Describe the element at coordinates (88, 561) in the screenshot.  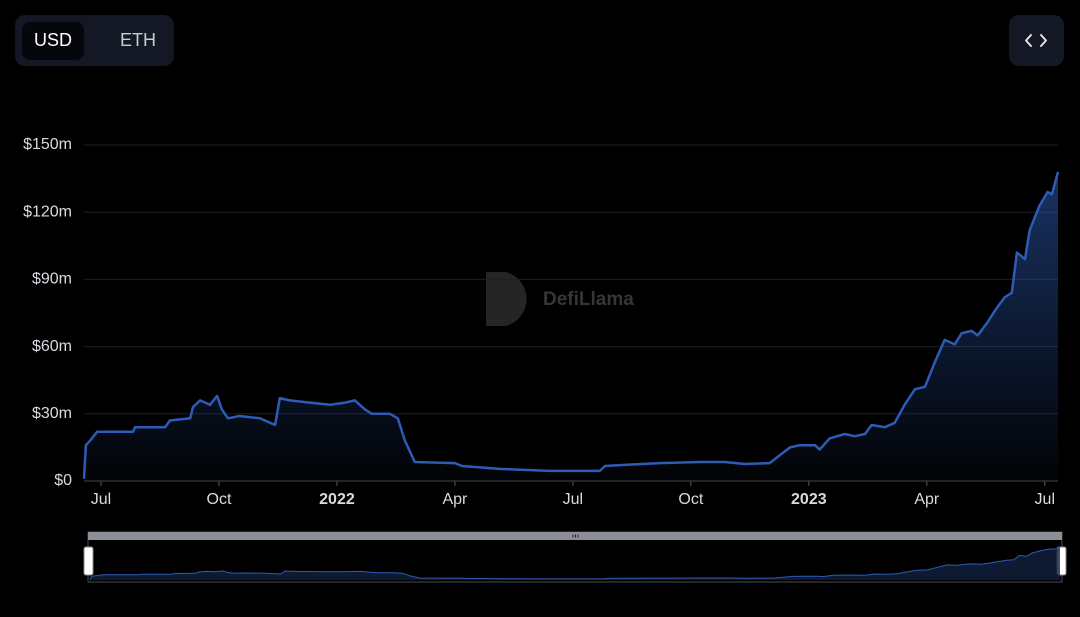
I see `brush-handle-left` at that location.